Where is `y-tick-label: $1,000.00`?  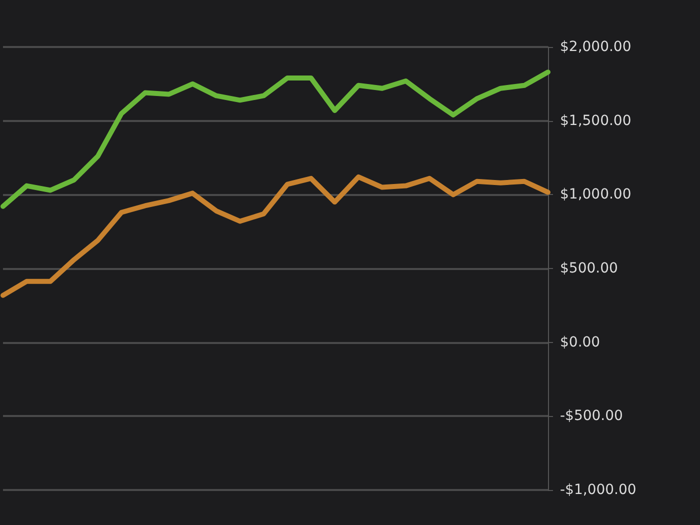 y-tick-label: $1,000.00 is located at coordinates (596, 194).